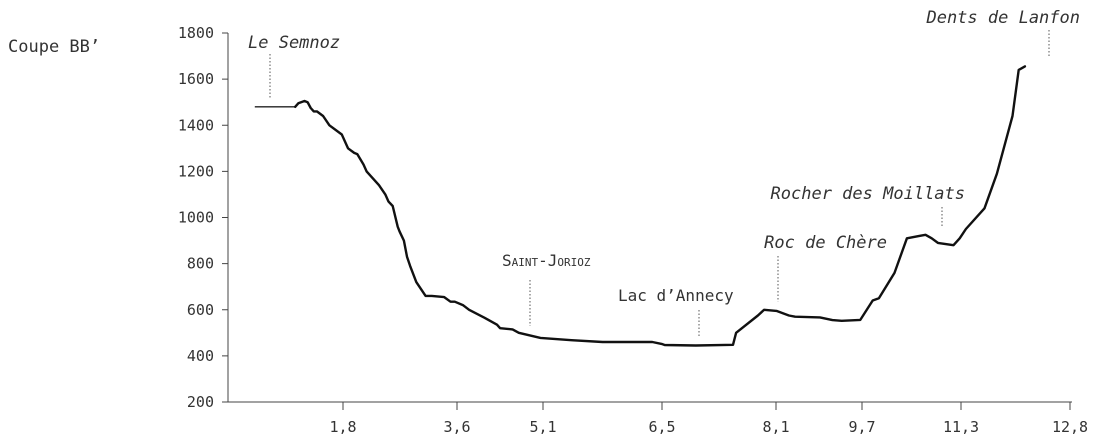  I want to click on x-tick-label: 8,1, so click(775, 427).